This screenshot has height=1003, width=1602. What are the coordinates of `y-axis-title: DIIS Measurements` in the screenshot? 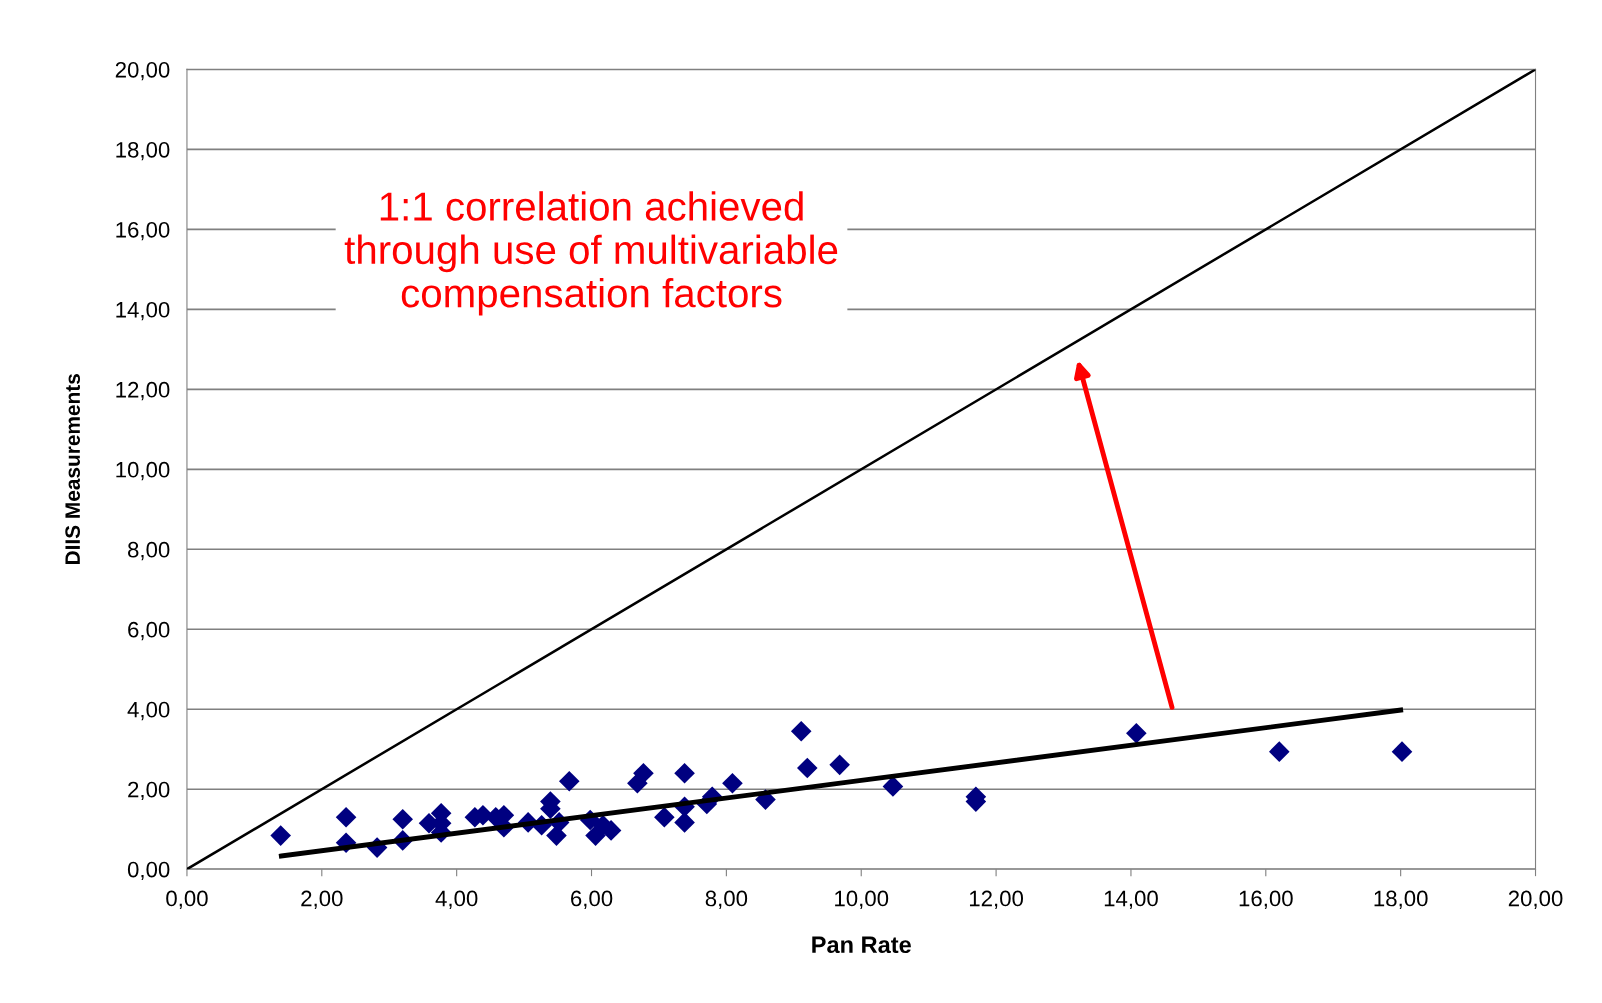 It's located at (73, 469).